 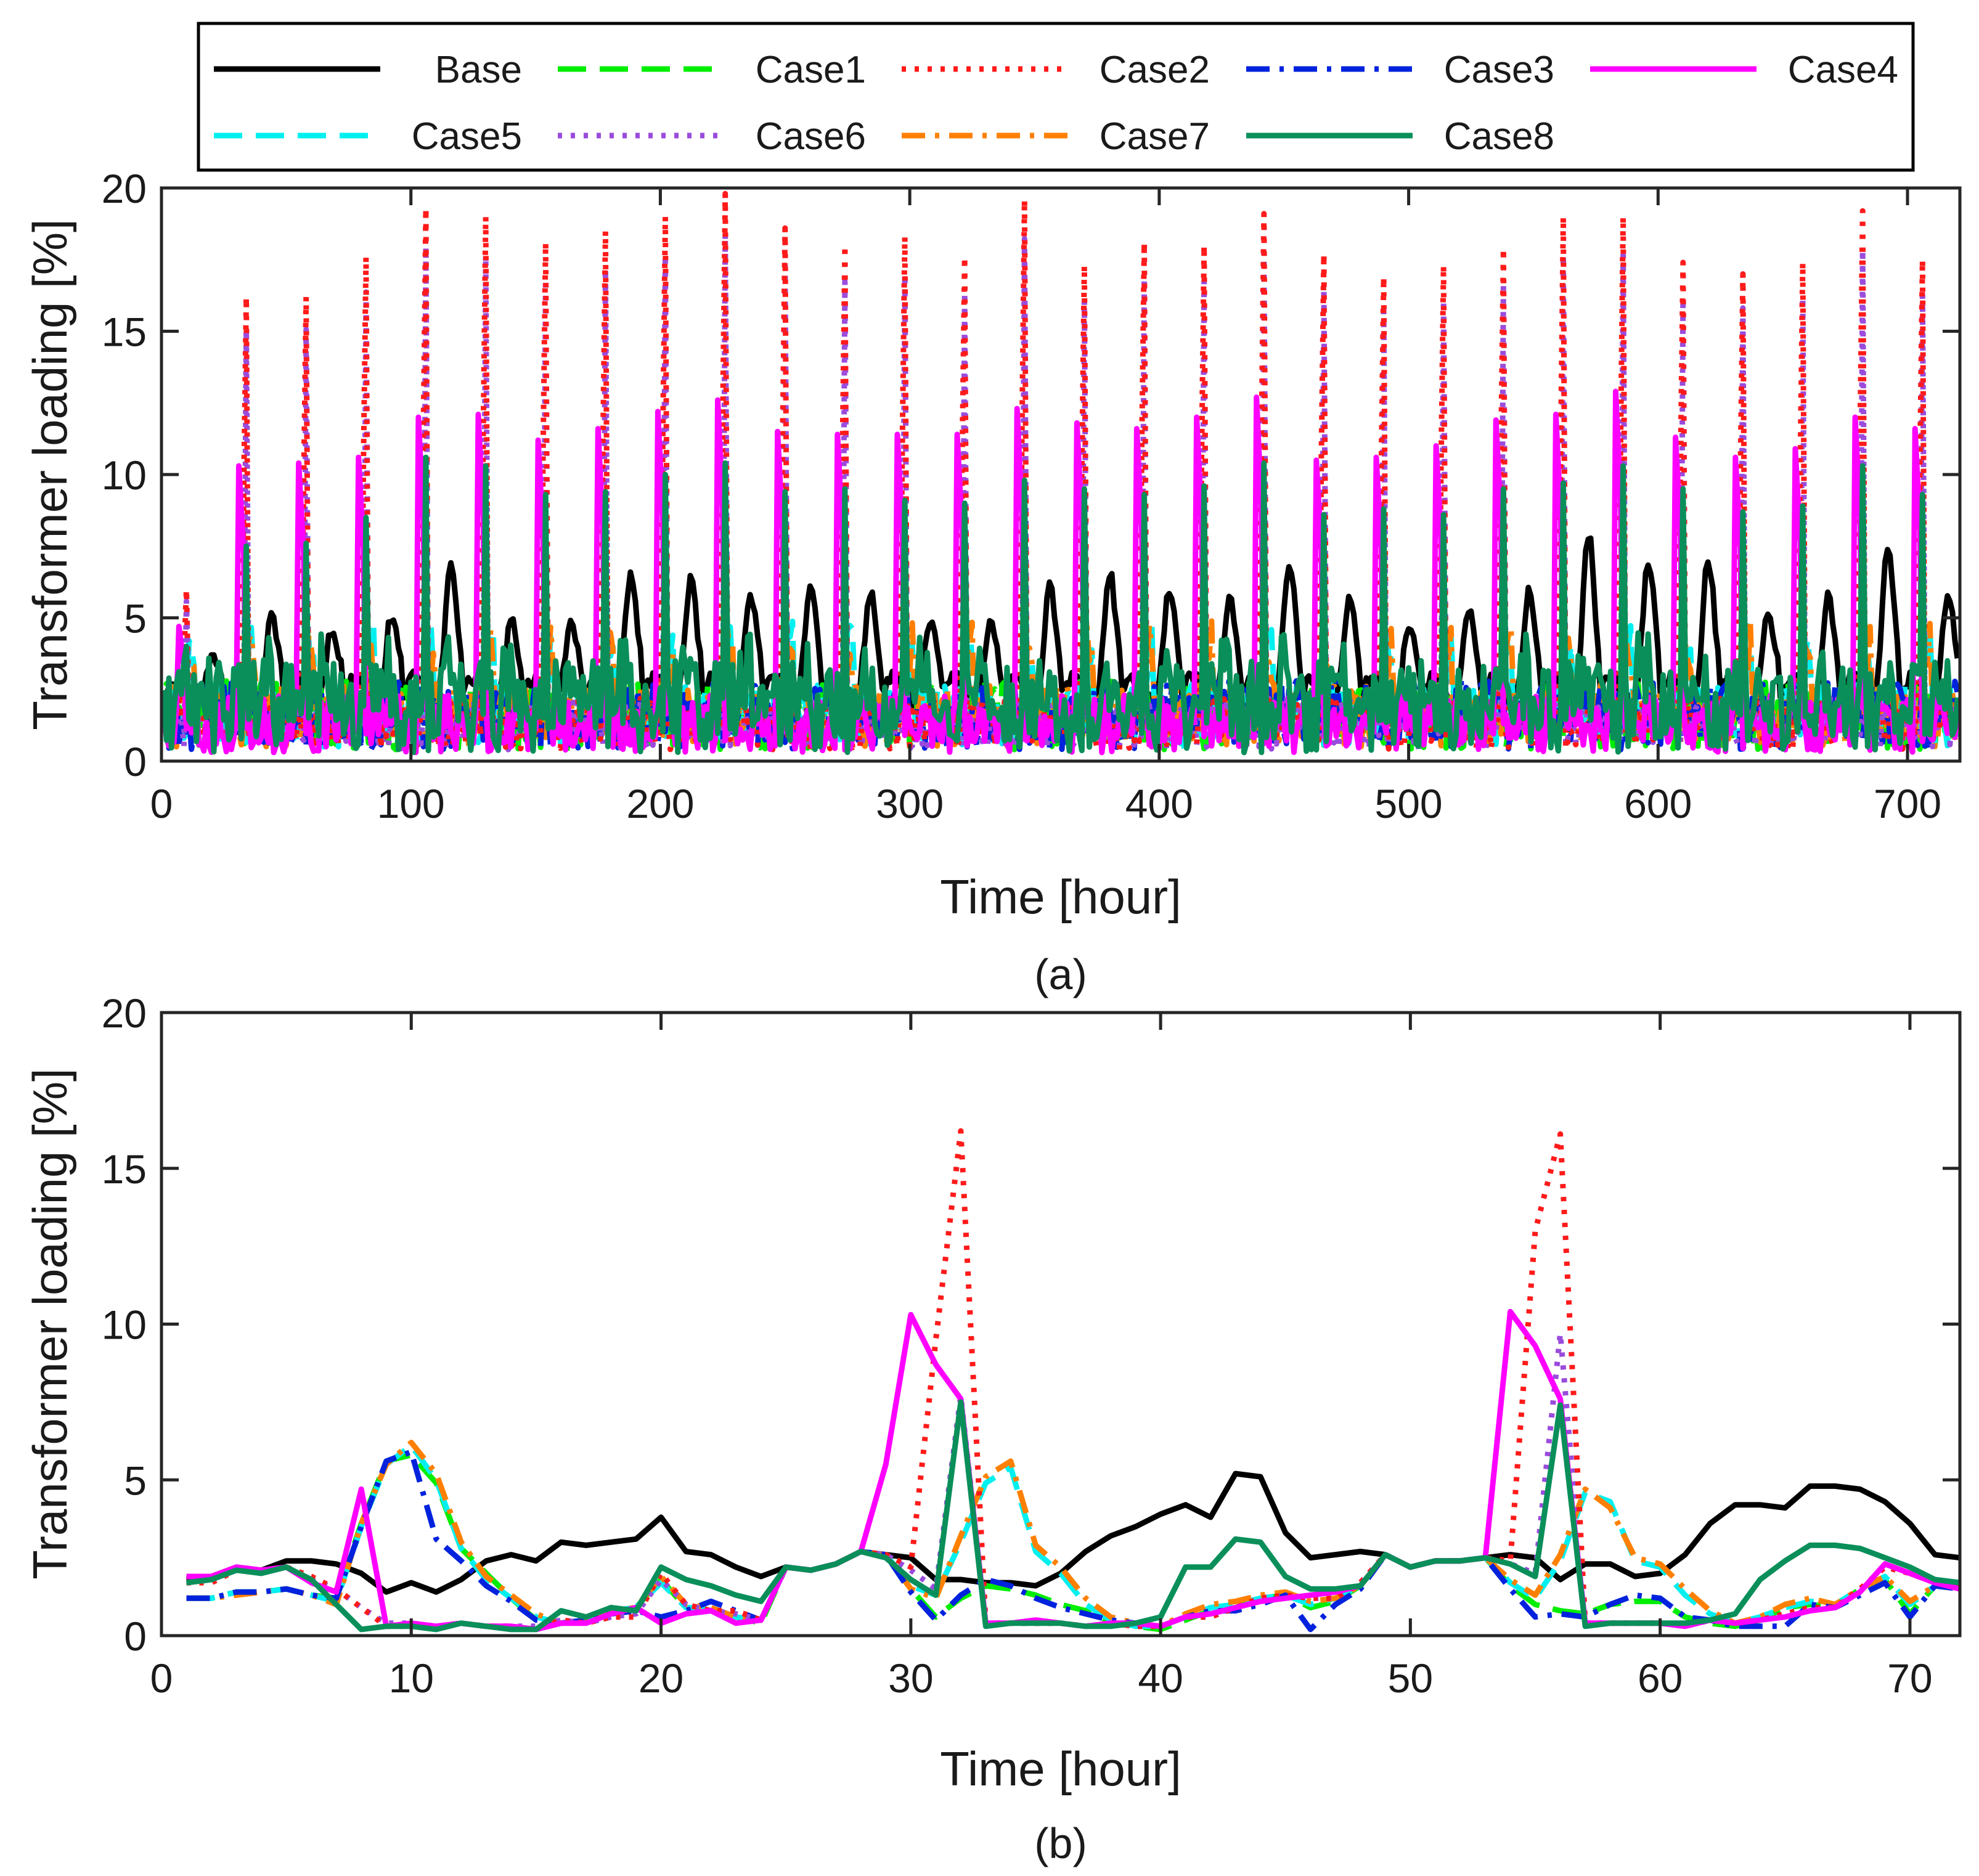 What do you see at coordinates (660, 803) in the screenshot?
I see `panel-a-x-tick-label: 200` at bounding box center [660, 803].